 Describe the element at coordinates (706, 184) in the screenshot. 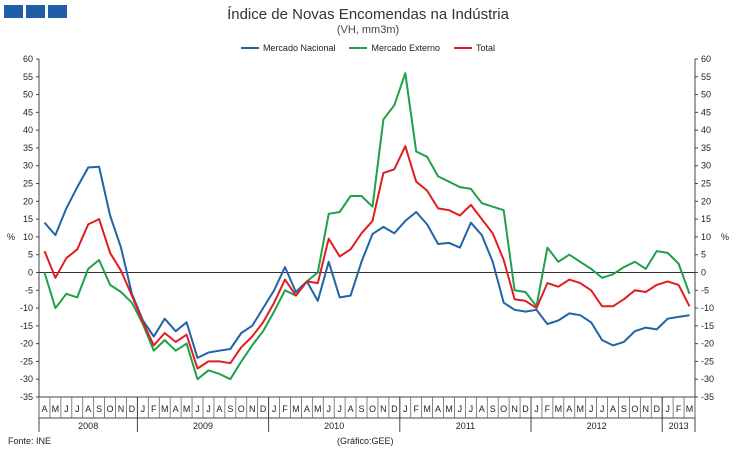

I see `y-tick-label-right: 25` at that location.